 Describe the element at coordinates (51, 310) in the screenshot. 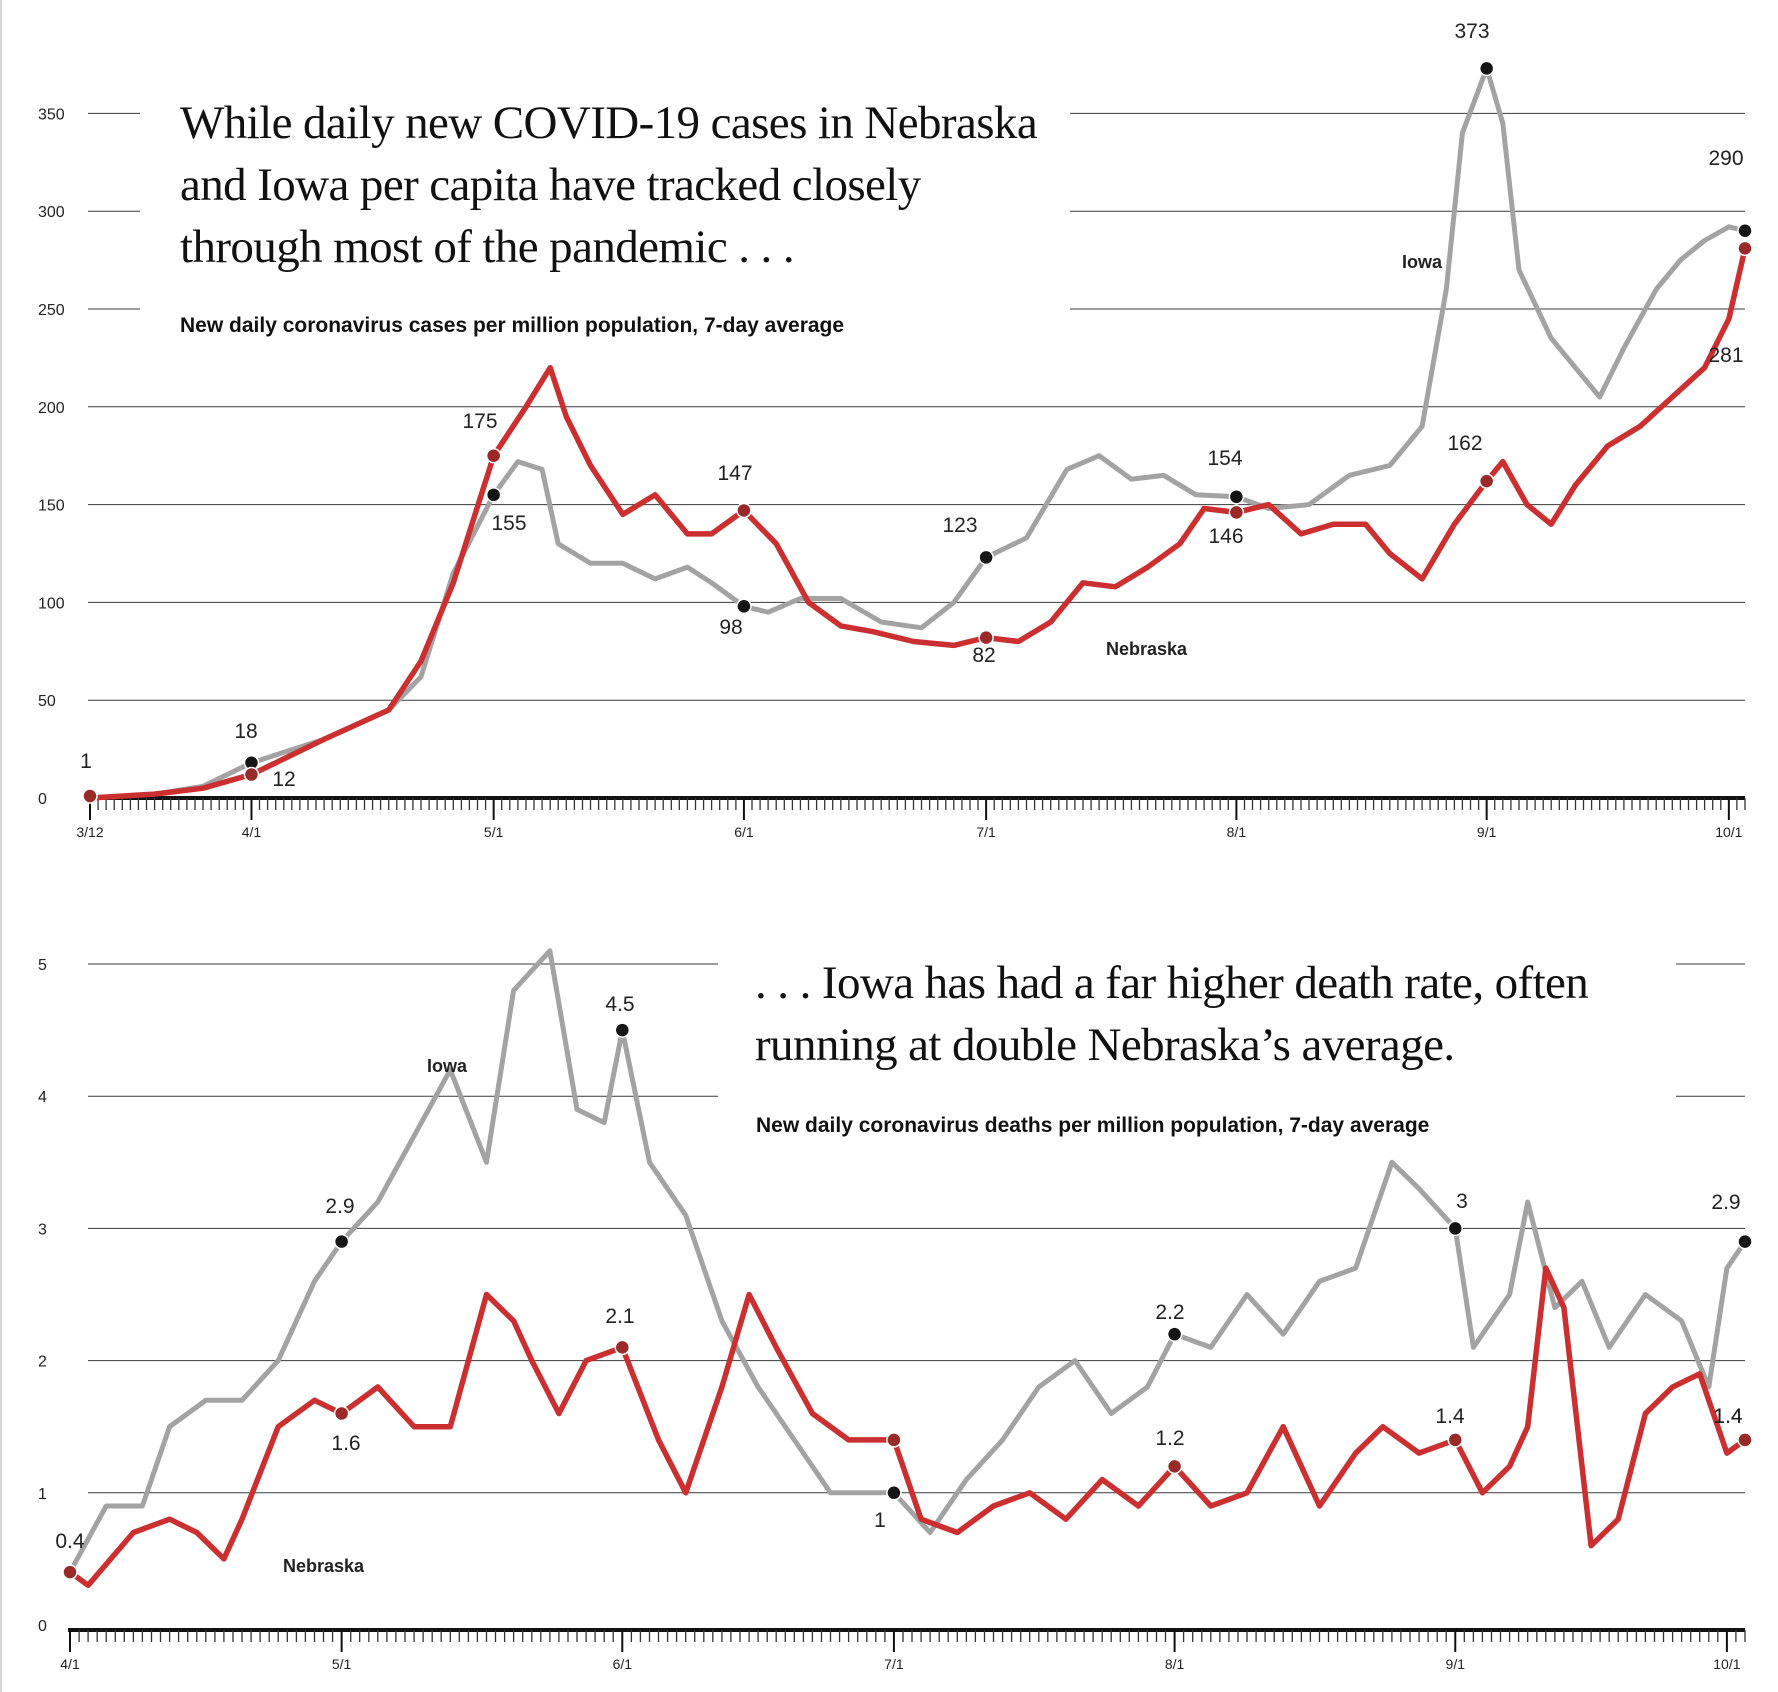

I see `y-tick-label: 250` at that location.